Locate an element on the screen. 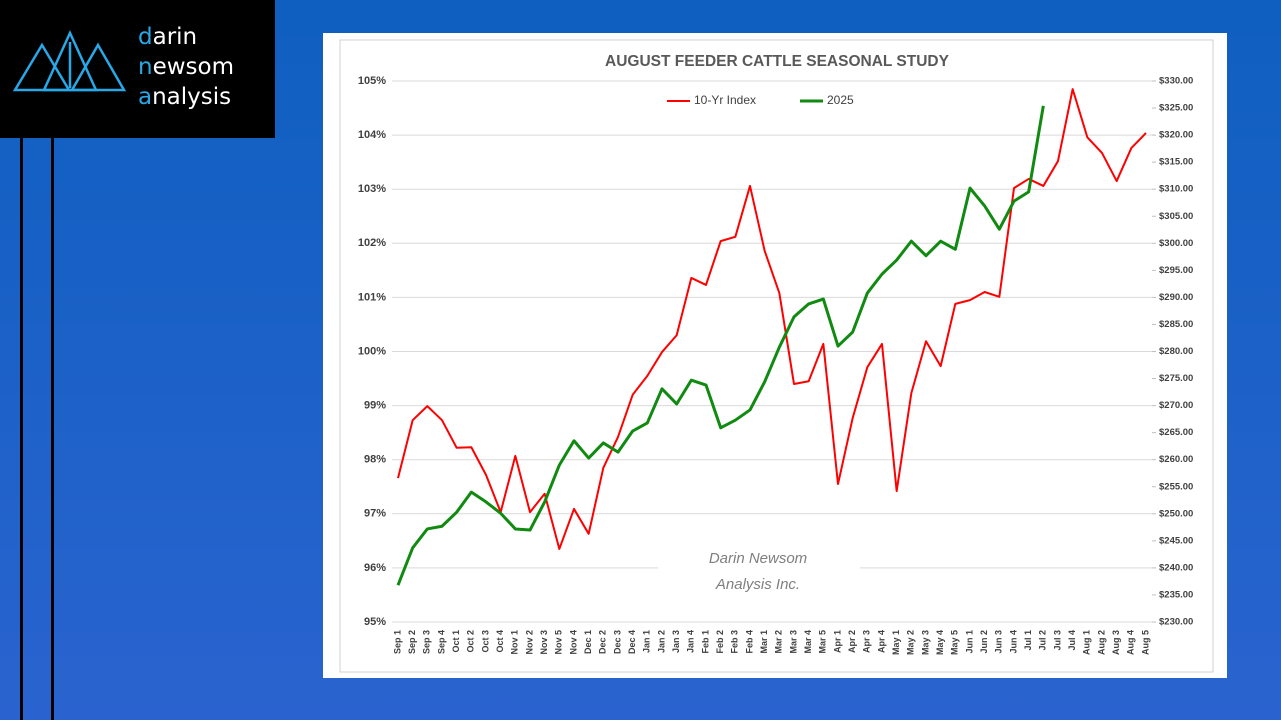 Image resolution: width=1281 pixels, height=720 pixels. y2-tick-label: $235.00 is located at coordinates (1176, 594).